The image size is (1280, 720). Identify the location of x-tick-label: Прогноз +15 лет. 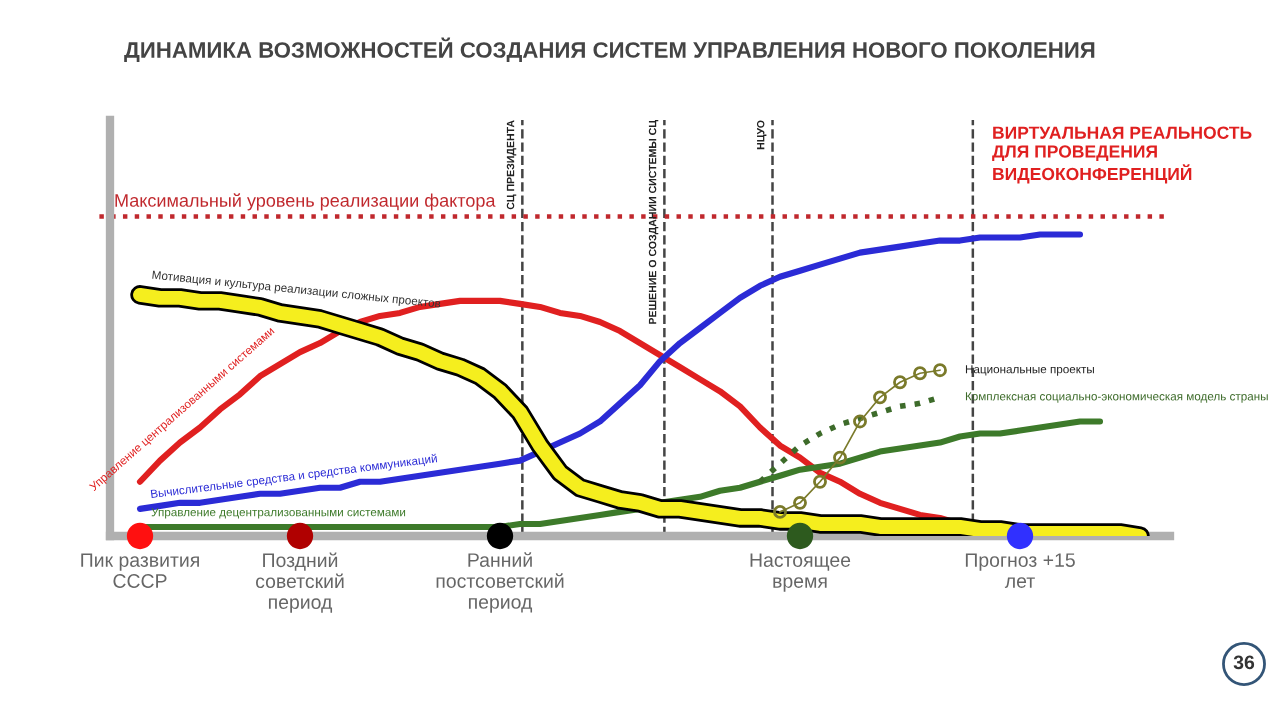
(1020, 570).